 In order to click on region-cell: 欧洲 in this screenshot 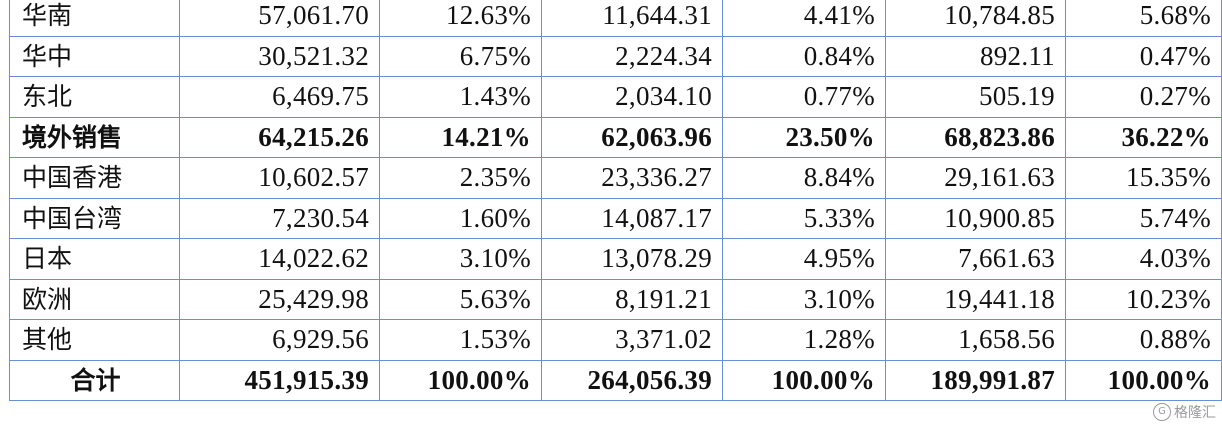, I will do `click(94, 299)`.